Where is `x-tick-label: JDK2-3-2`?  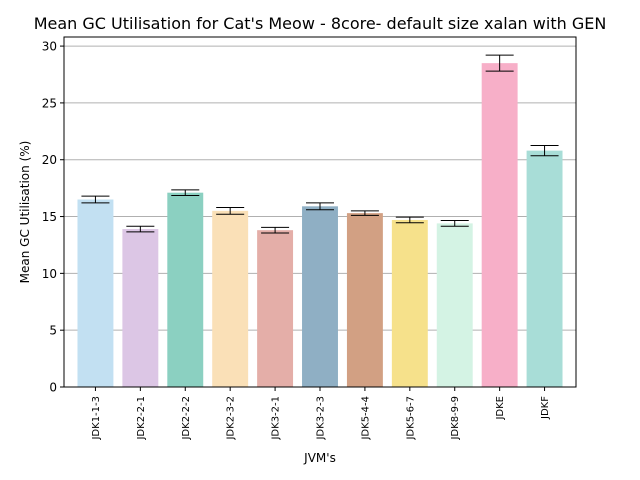 x-tick-label: JDK2-3-2 is located at coordinates (231, 418).